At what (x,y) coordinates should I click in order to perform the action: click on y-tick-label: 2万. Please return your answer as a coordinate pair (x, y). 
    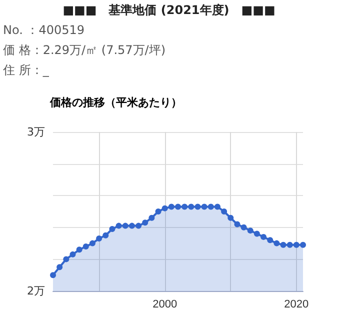
    Looking at the image, I should click on (36, 291).